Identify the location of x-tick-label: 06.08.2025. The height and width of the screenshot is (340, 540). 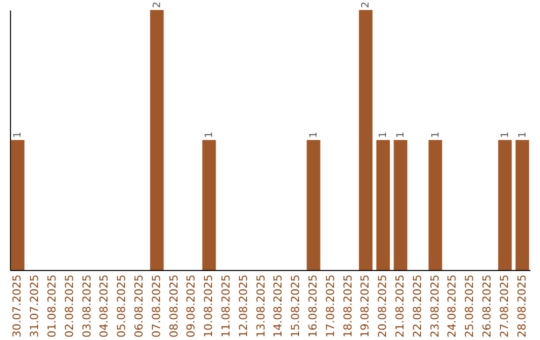
(139, 306).